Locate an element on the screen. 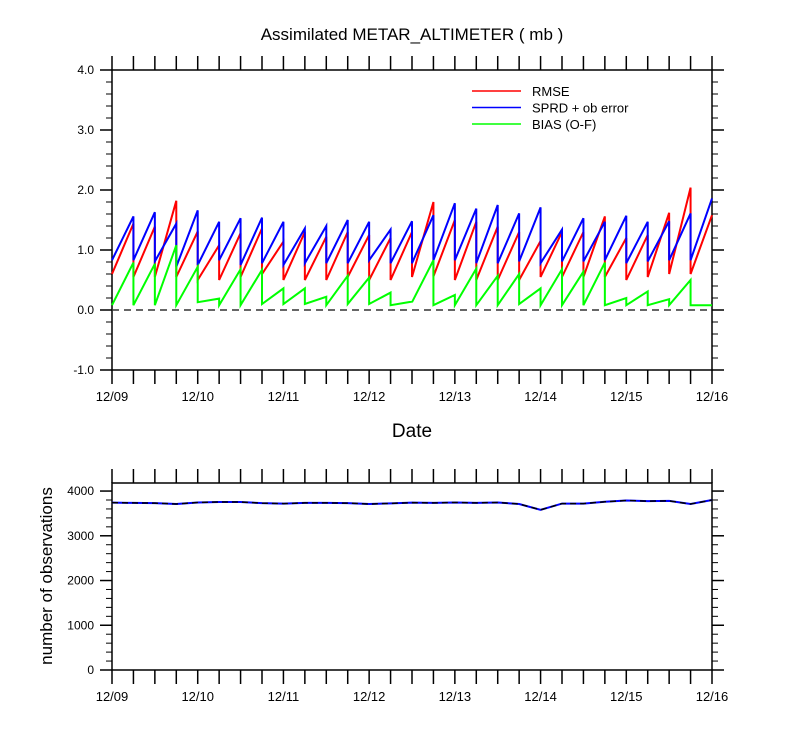 The image size is (800, 750). y-tick-label: 4000 is located at coordinates (80, 491).